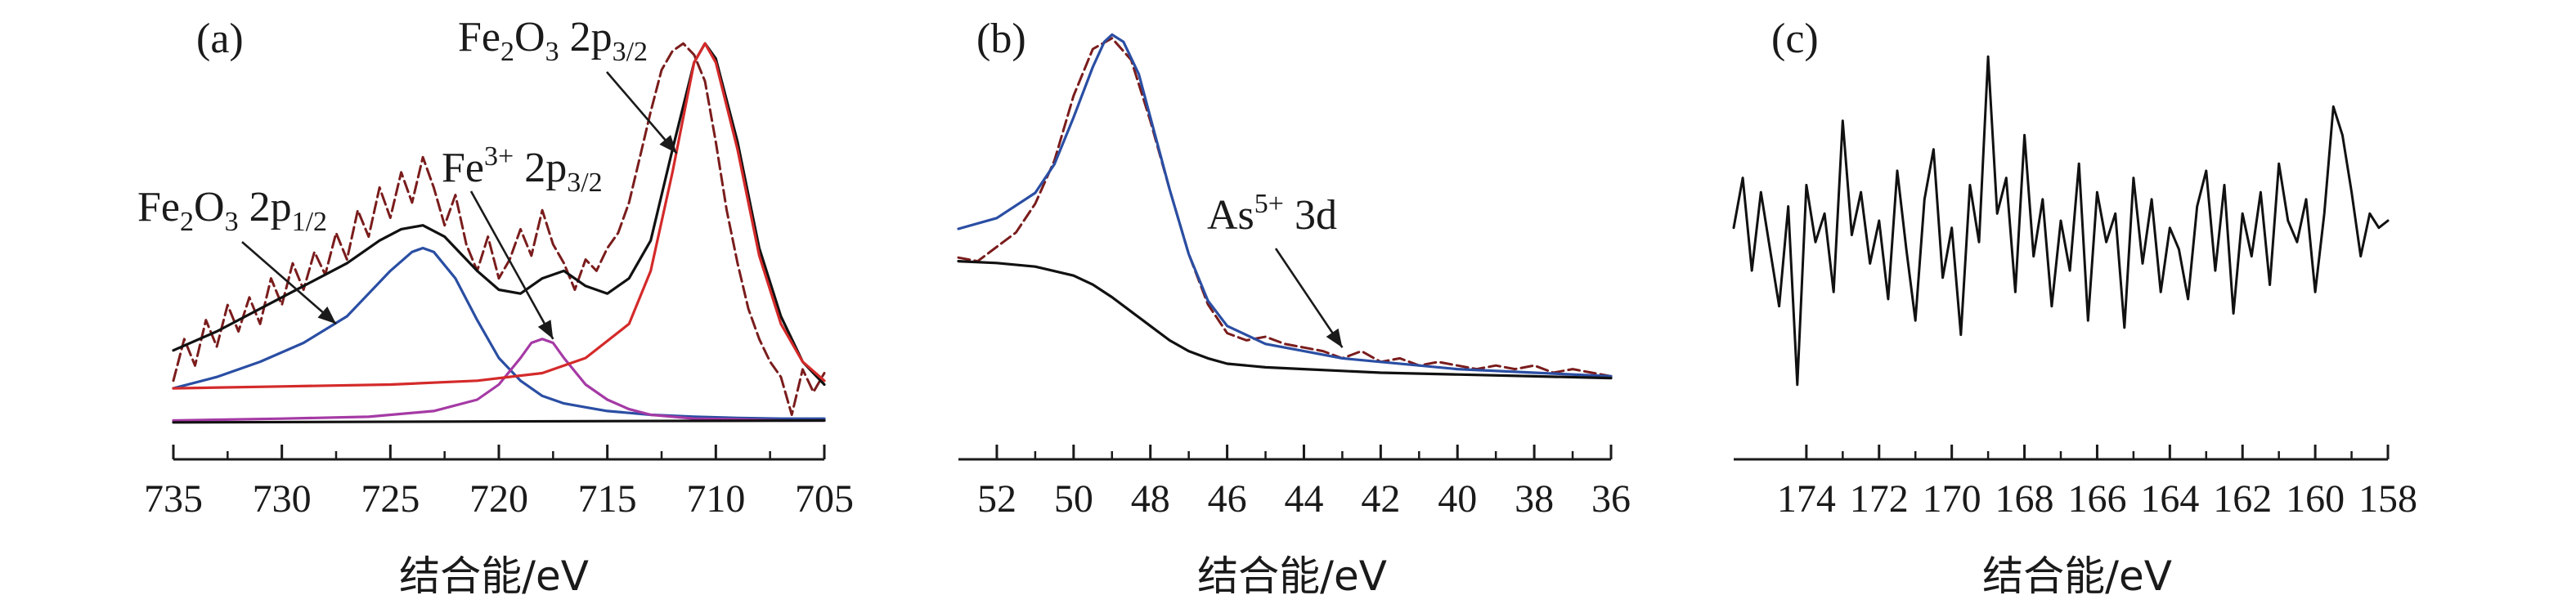  I want to click on annotation-1: Fe3+ 2p3/2, so click(522, 240).